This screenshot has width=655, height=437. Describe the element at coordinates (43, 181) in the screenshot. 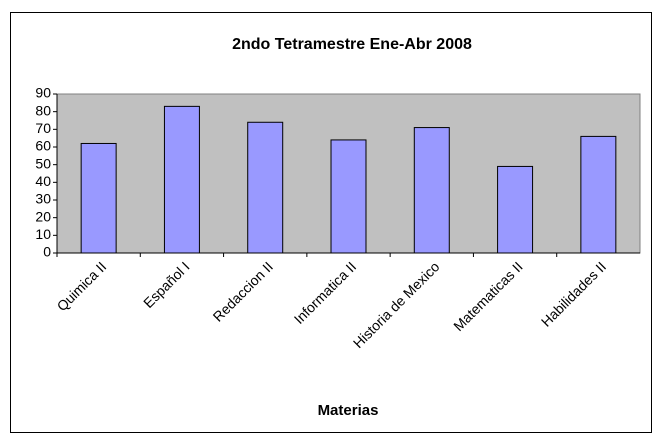

I see `y-tick-label: 40` at that location.